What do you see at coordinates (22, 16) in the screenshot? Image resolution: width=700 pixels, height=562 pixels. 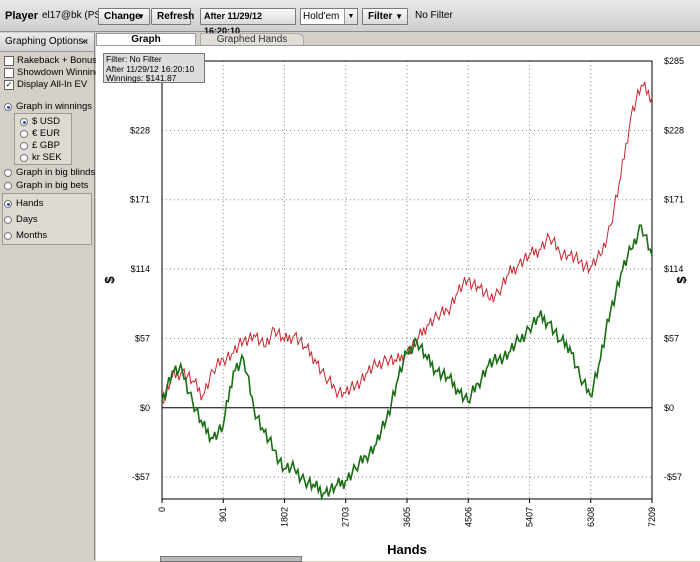 I see `player-label: Player` at bounding box center [22, 16].